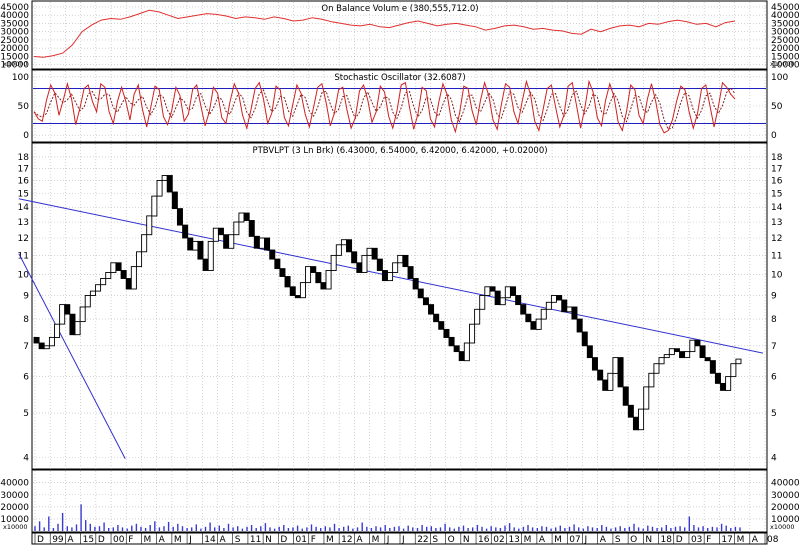 The width and height of the screenshot is (800, 545). I want to click on obv-title: On Balance Volum e (380,555,712.0), so click(399, 9).